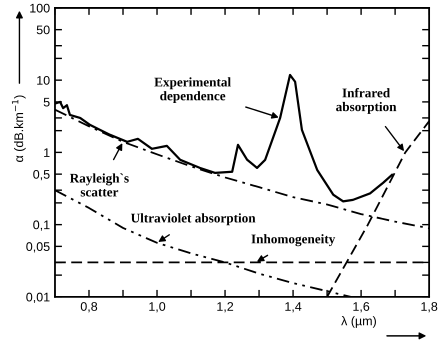  What do you see at coordinates (41, 175) in the screenshot?
I see `y-tick-label: 0,5` at bounding box center [41, 175].